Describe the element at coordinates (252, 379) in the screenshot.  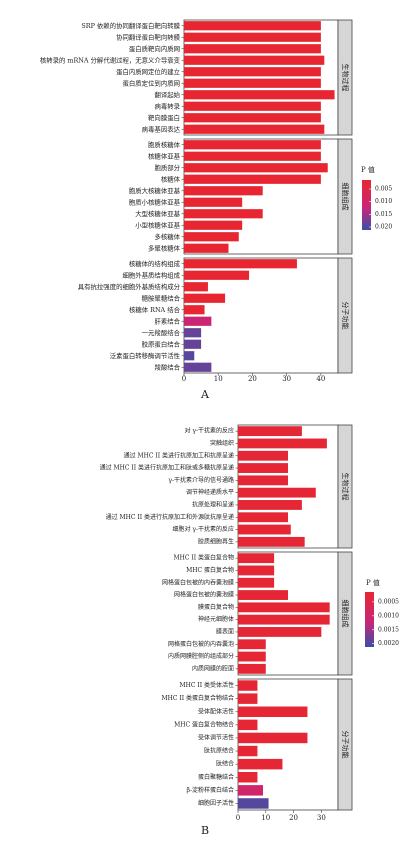
I see `x-tick-label: 20` at that location.